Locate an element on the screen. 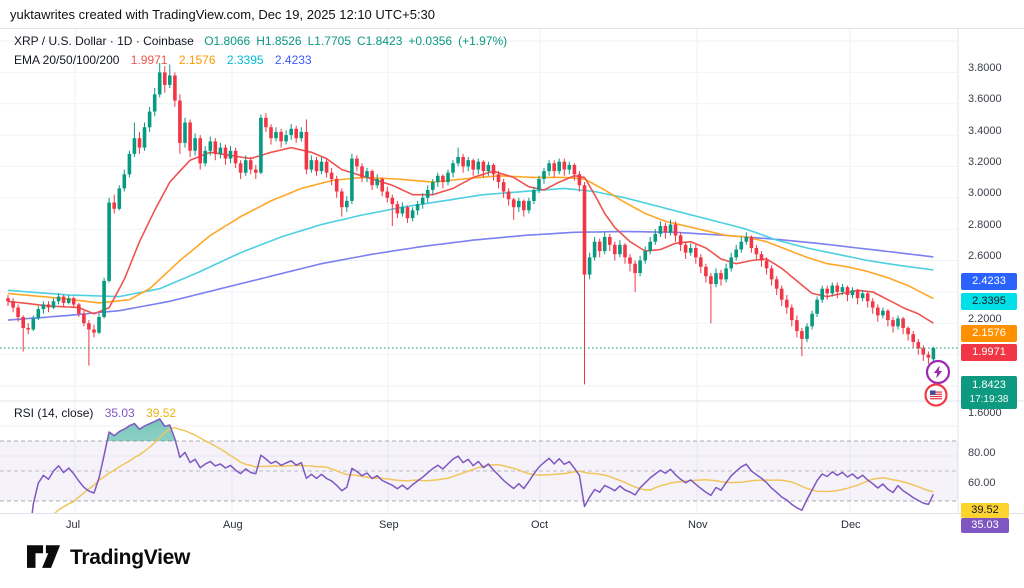  rsi-legend: RSI (14, close) 35.03 39.52 is located at coordinates (95, 413).